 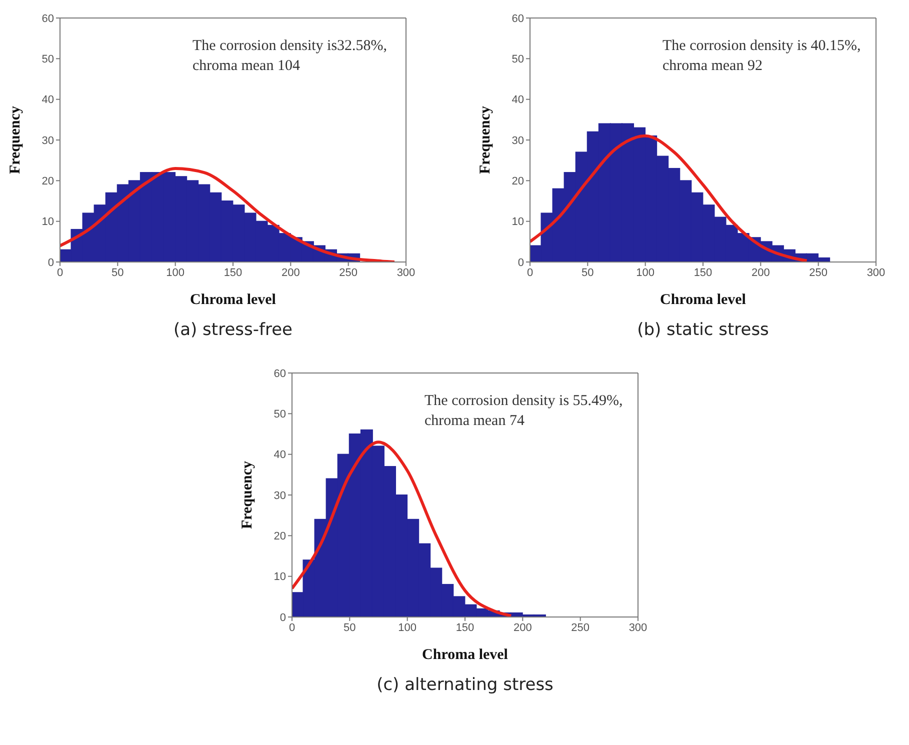 I want to click on text: (c) alternating stress, so click(x=465, y=685).